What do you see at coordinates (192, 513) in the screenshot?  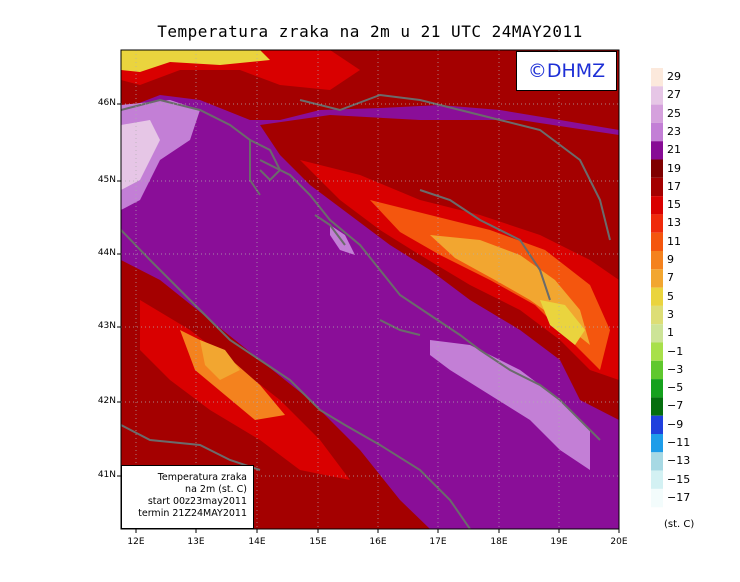 I see `info-line: termin 21Z24MAY2011` at bounding box center [192, 513].